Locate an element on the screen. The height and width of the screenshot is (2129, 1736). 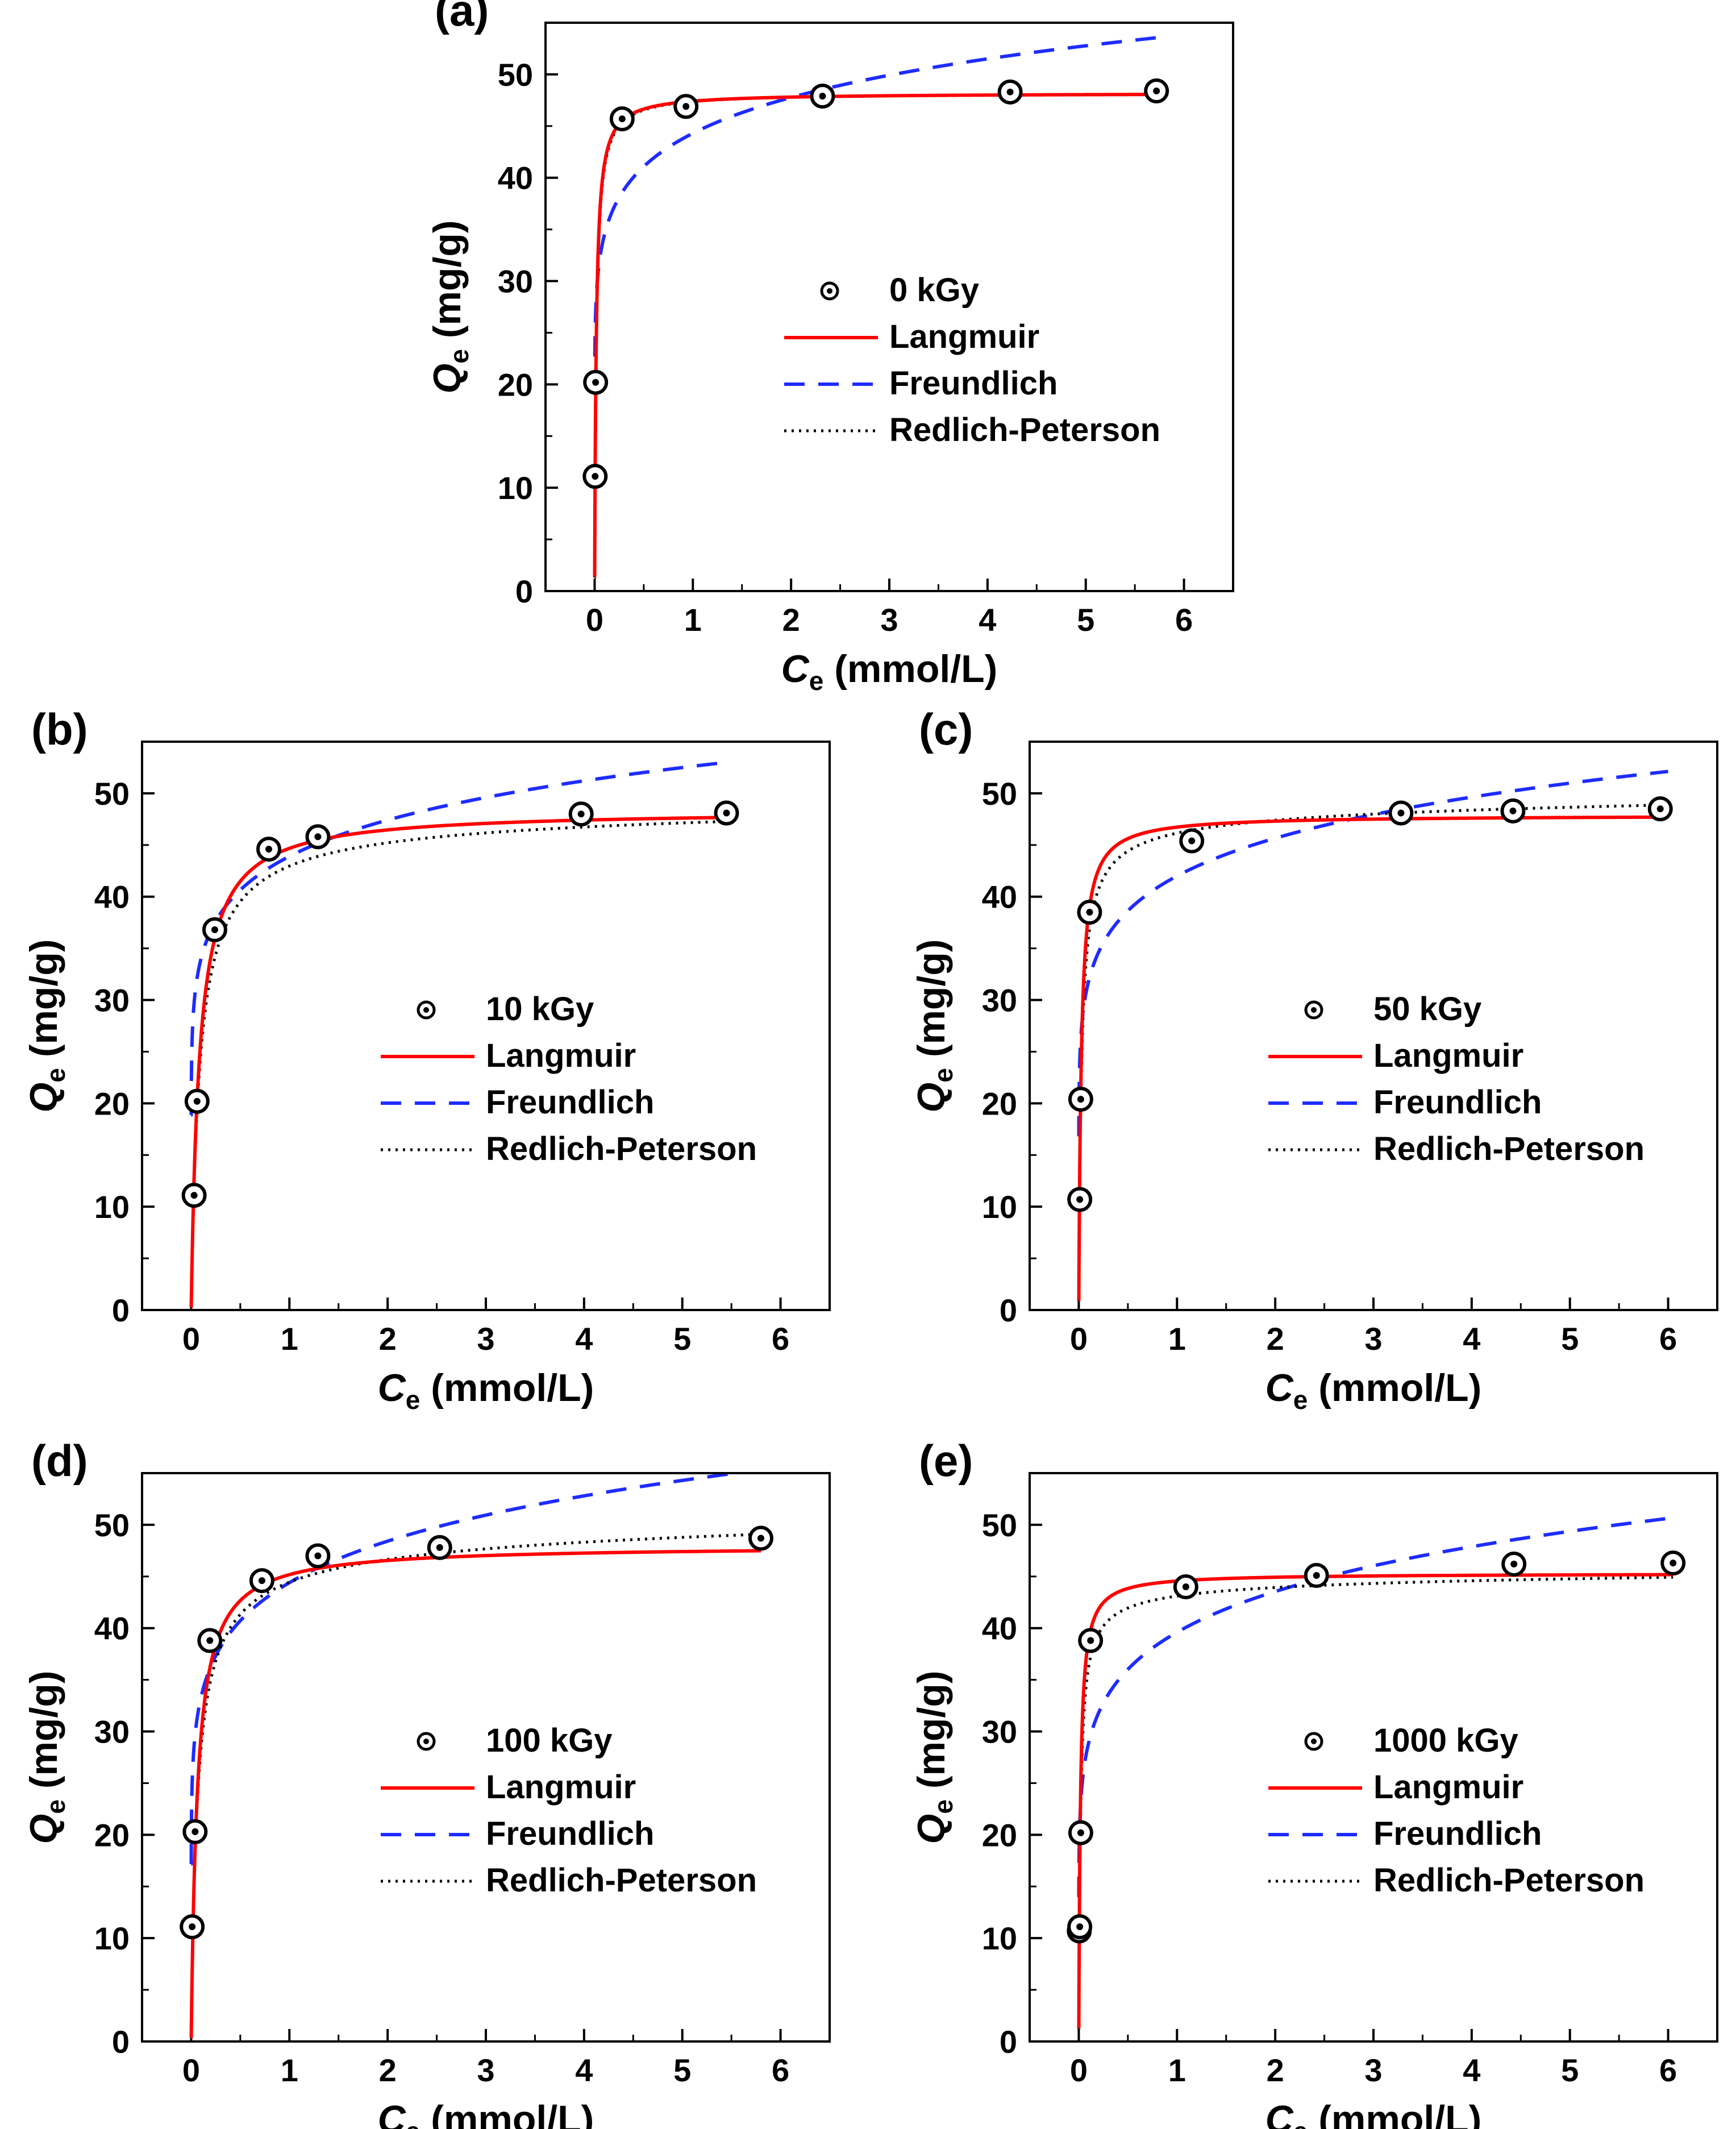
y-tick-label: 0 is located at coordinates (121, 1310).